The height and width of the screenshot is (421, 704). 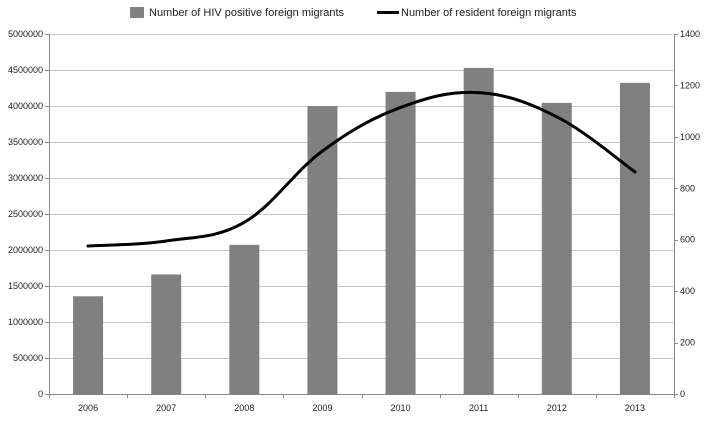 What do you see at coordinates (25, 106) in the screenshot?
I see `left-tick-label: 4000000` at bounding box center [25, 106].